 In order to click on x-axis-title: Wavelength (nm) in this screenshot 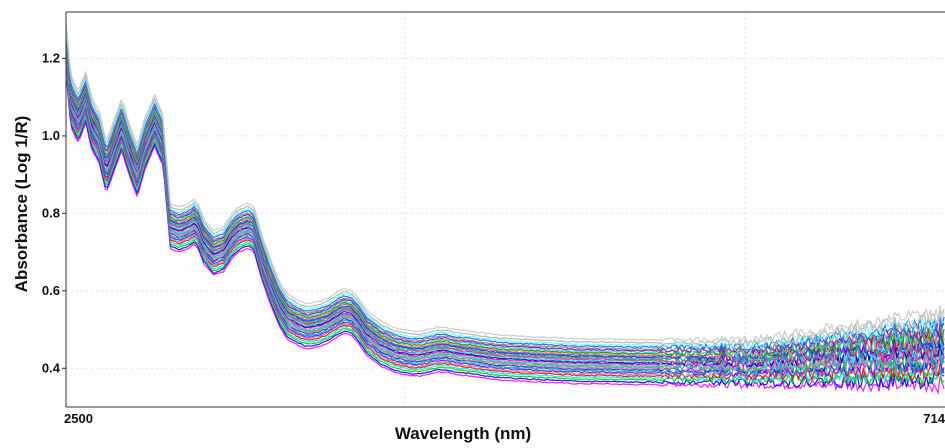, I will do `click(463, 433)`.